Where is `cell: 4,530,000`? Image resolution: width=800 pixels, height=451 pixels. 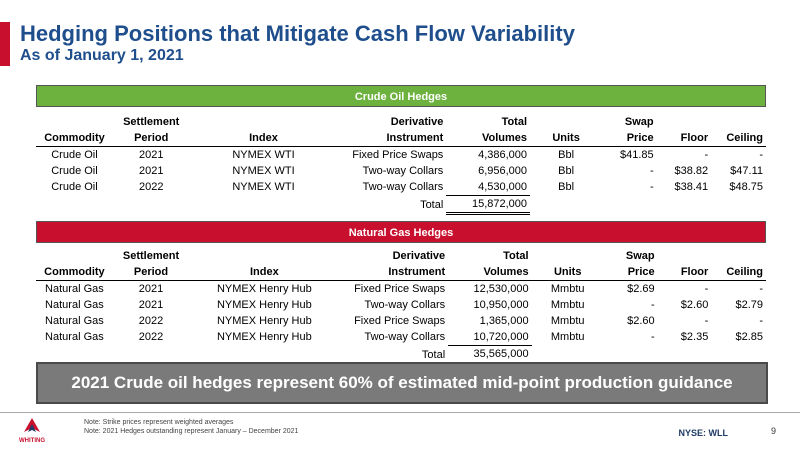
cell: 4,530,000 is located at coordinates (488, 187).